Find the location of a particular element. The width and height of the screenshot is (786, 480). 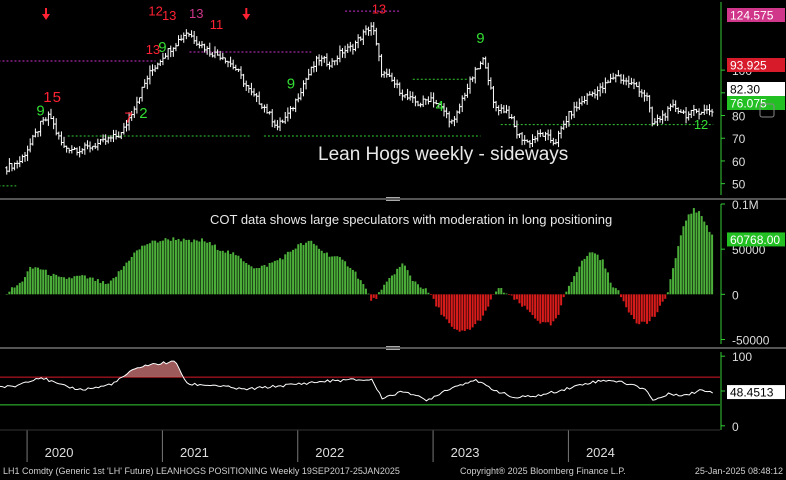

price-tag-last: 82.30 is located at coordinates (745, 90).